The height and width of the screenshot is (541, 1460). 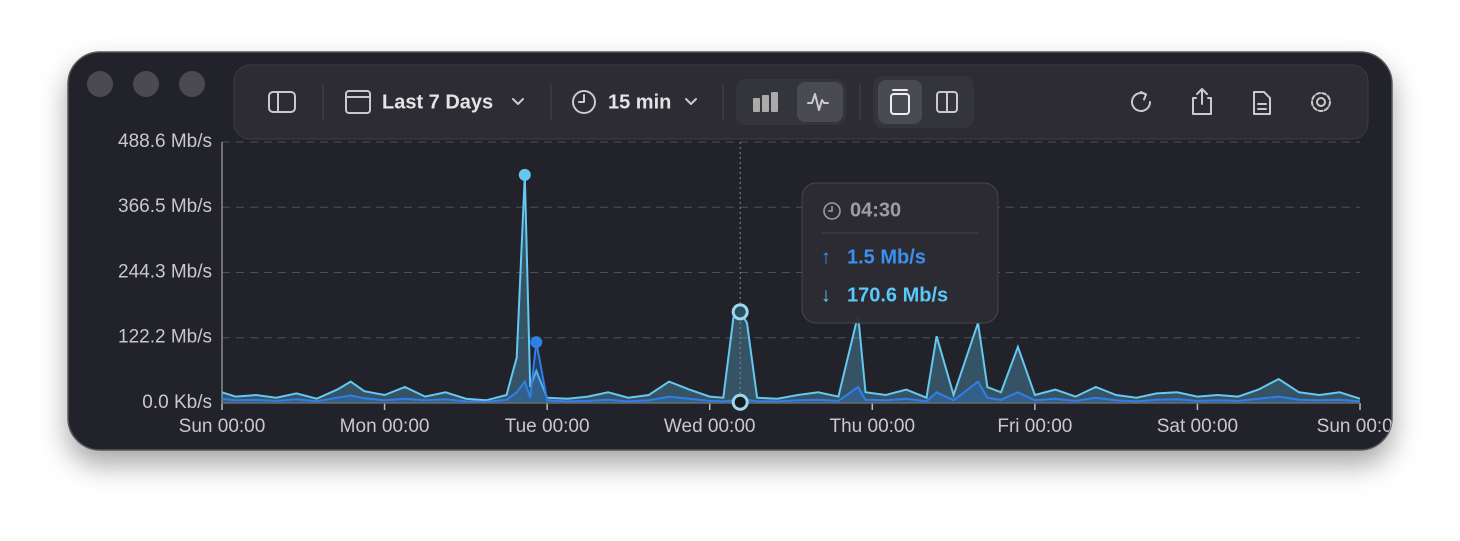 What do you see at coordinates (1141, 101) in the screenshot?
I see `refresh-button` at bounding box center [1141, 101].